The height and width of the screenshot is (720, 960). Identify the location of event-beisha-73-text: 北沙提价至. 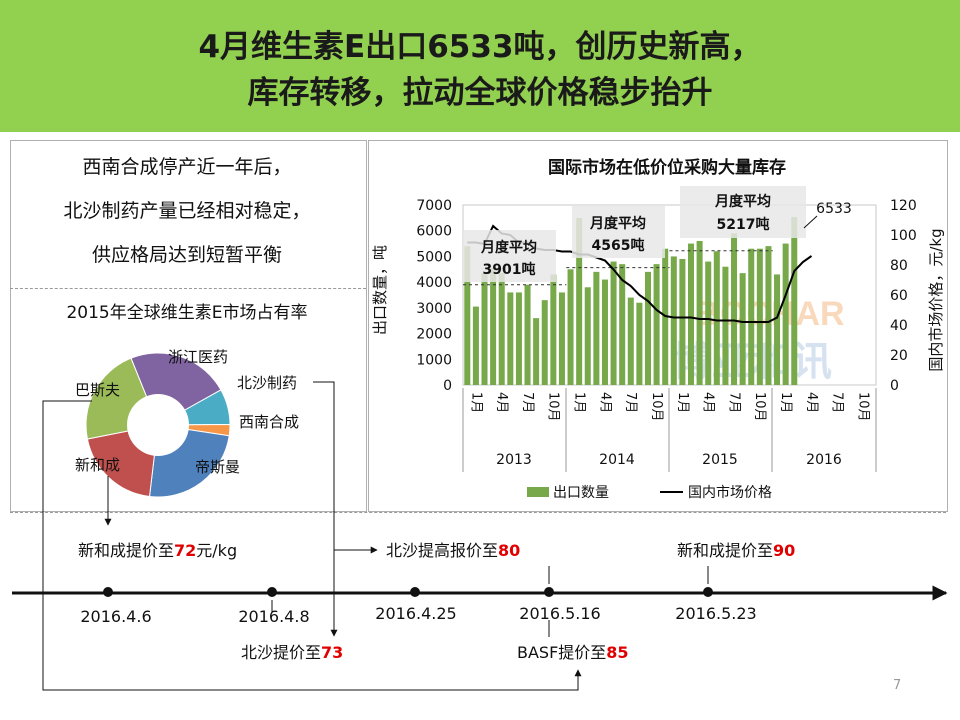
(281, 652).